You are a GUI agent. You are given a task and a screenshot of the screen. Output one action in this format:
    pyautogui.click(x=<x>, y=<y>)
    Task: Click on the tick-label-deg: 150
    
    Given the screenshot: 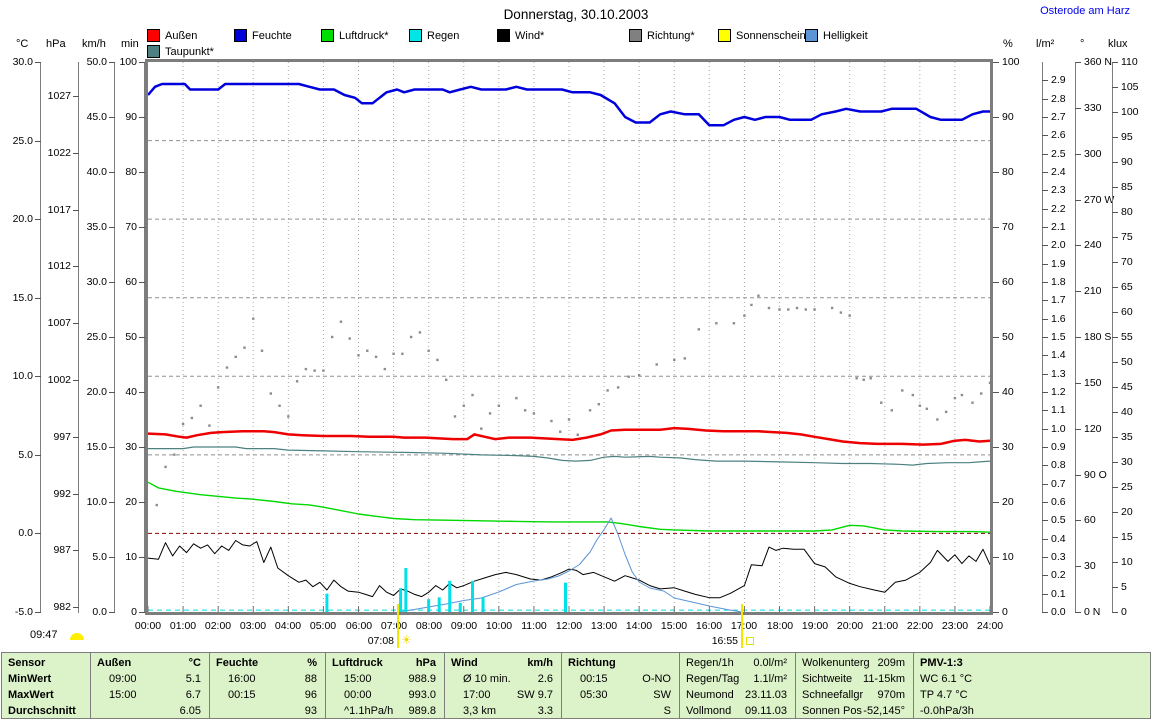 What is the action you would take?
    pyautogui.click(x=1093, y=383)
    